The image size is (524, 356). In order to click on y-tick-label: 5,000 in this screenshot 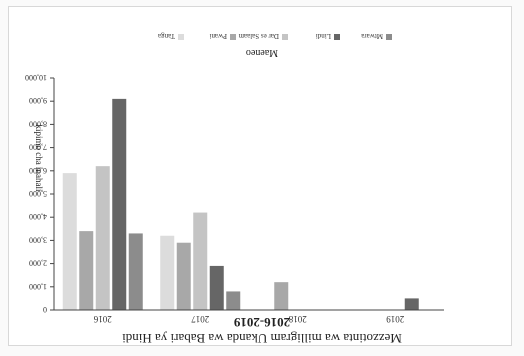, I will do `click(38, 193)`.